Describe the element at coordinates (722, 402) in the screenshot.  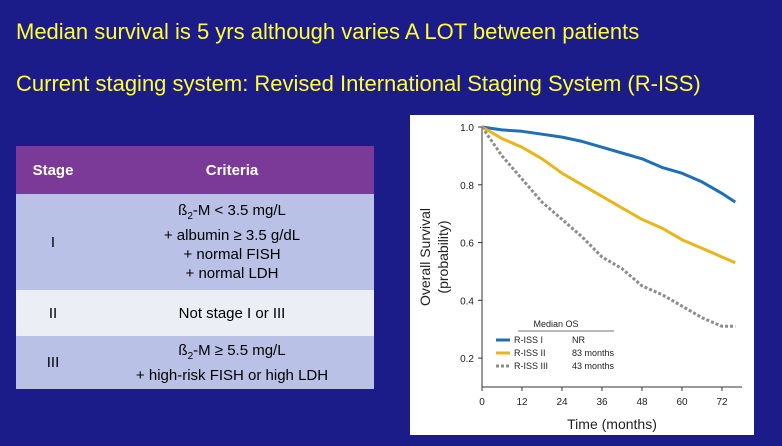
I see `x-tick-label: 72` at that location.